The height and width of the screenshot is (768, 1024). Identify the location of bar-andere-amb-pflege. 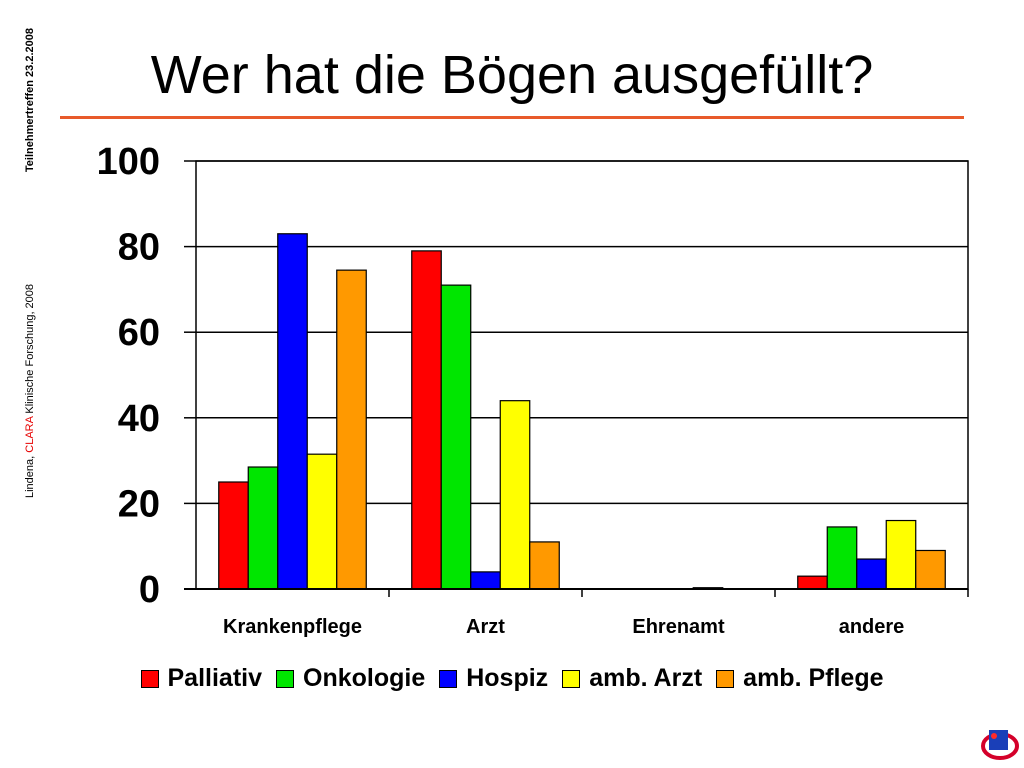
(930, 569).